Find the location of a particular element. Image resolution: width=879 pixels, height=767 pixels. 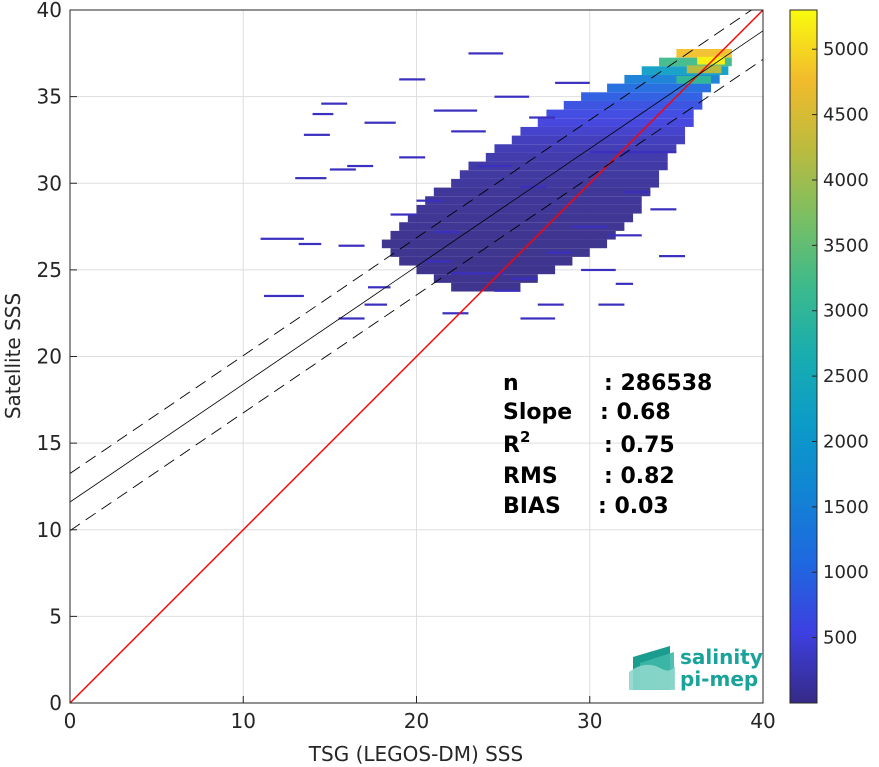

colorbar-tick-label: 4000 is located at coordinates (846, 180).